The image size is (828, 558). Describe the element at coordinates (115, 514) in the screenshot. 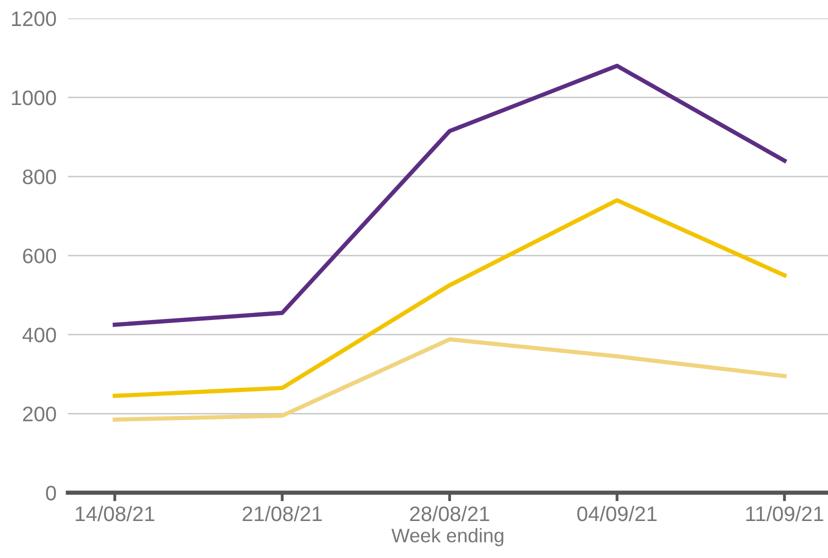

I see `x-tick-label: 14/08/21` at that location.